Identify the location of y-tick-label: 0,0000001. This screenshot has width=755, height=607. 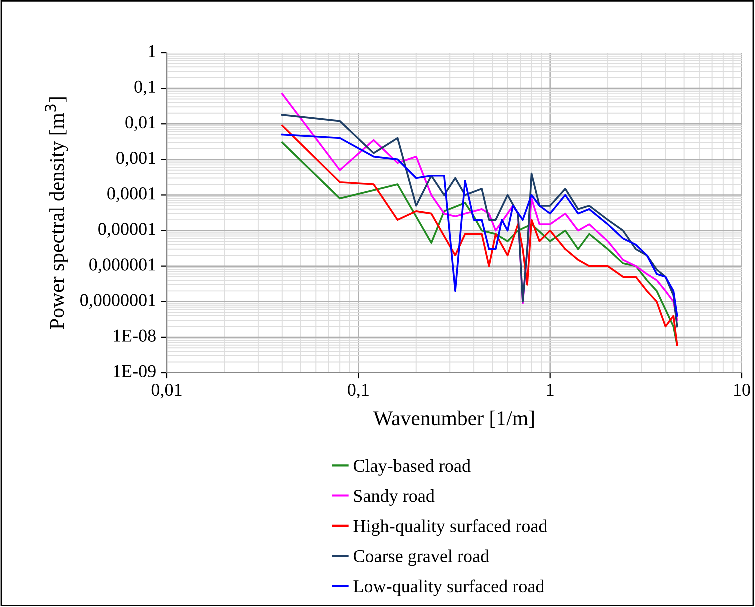
(118, 302).